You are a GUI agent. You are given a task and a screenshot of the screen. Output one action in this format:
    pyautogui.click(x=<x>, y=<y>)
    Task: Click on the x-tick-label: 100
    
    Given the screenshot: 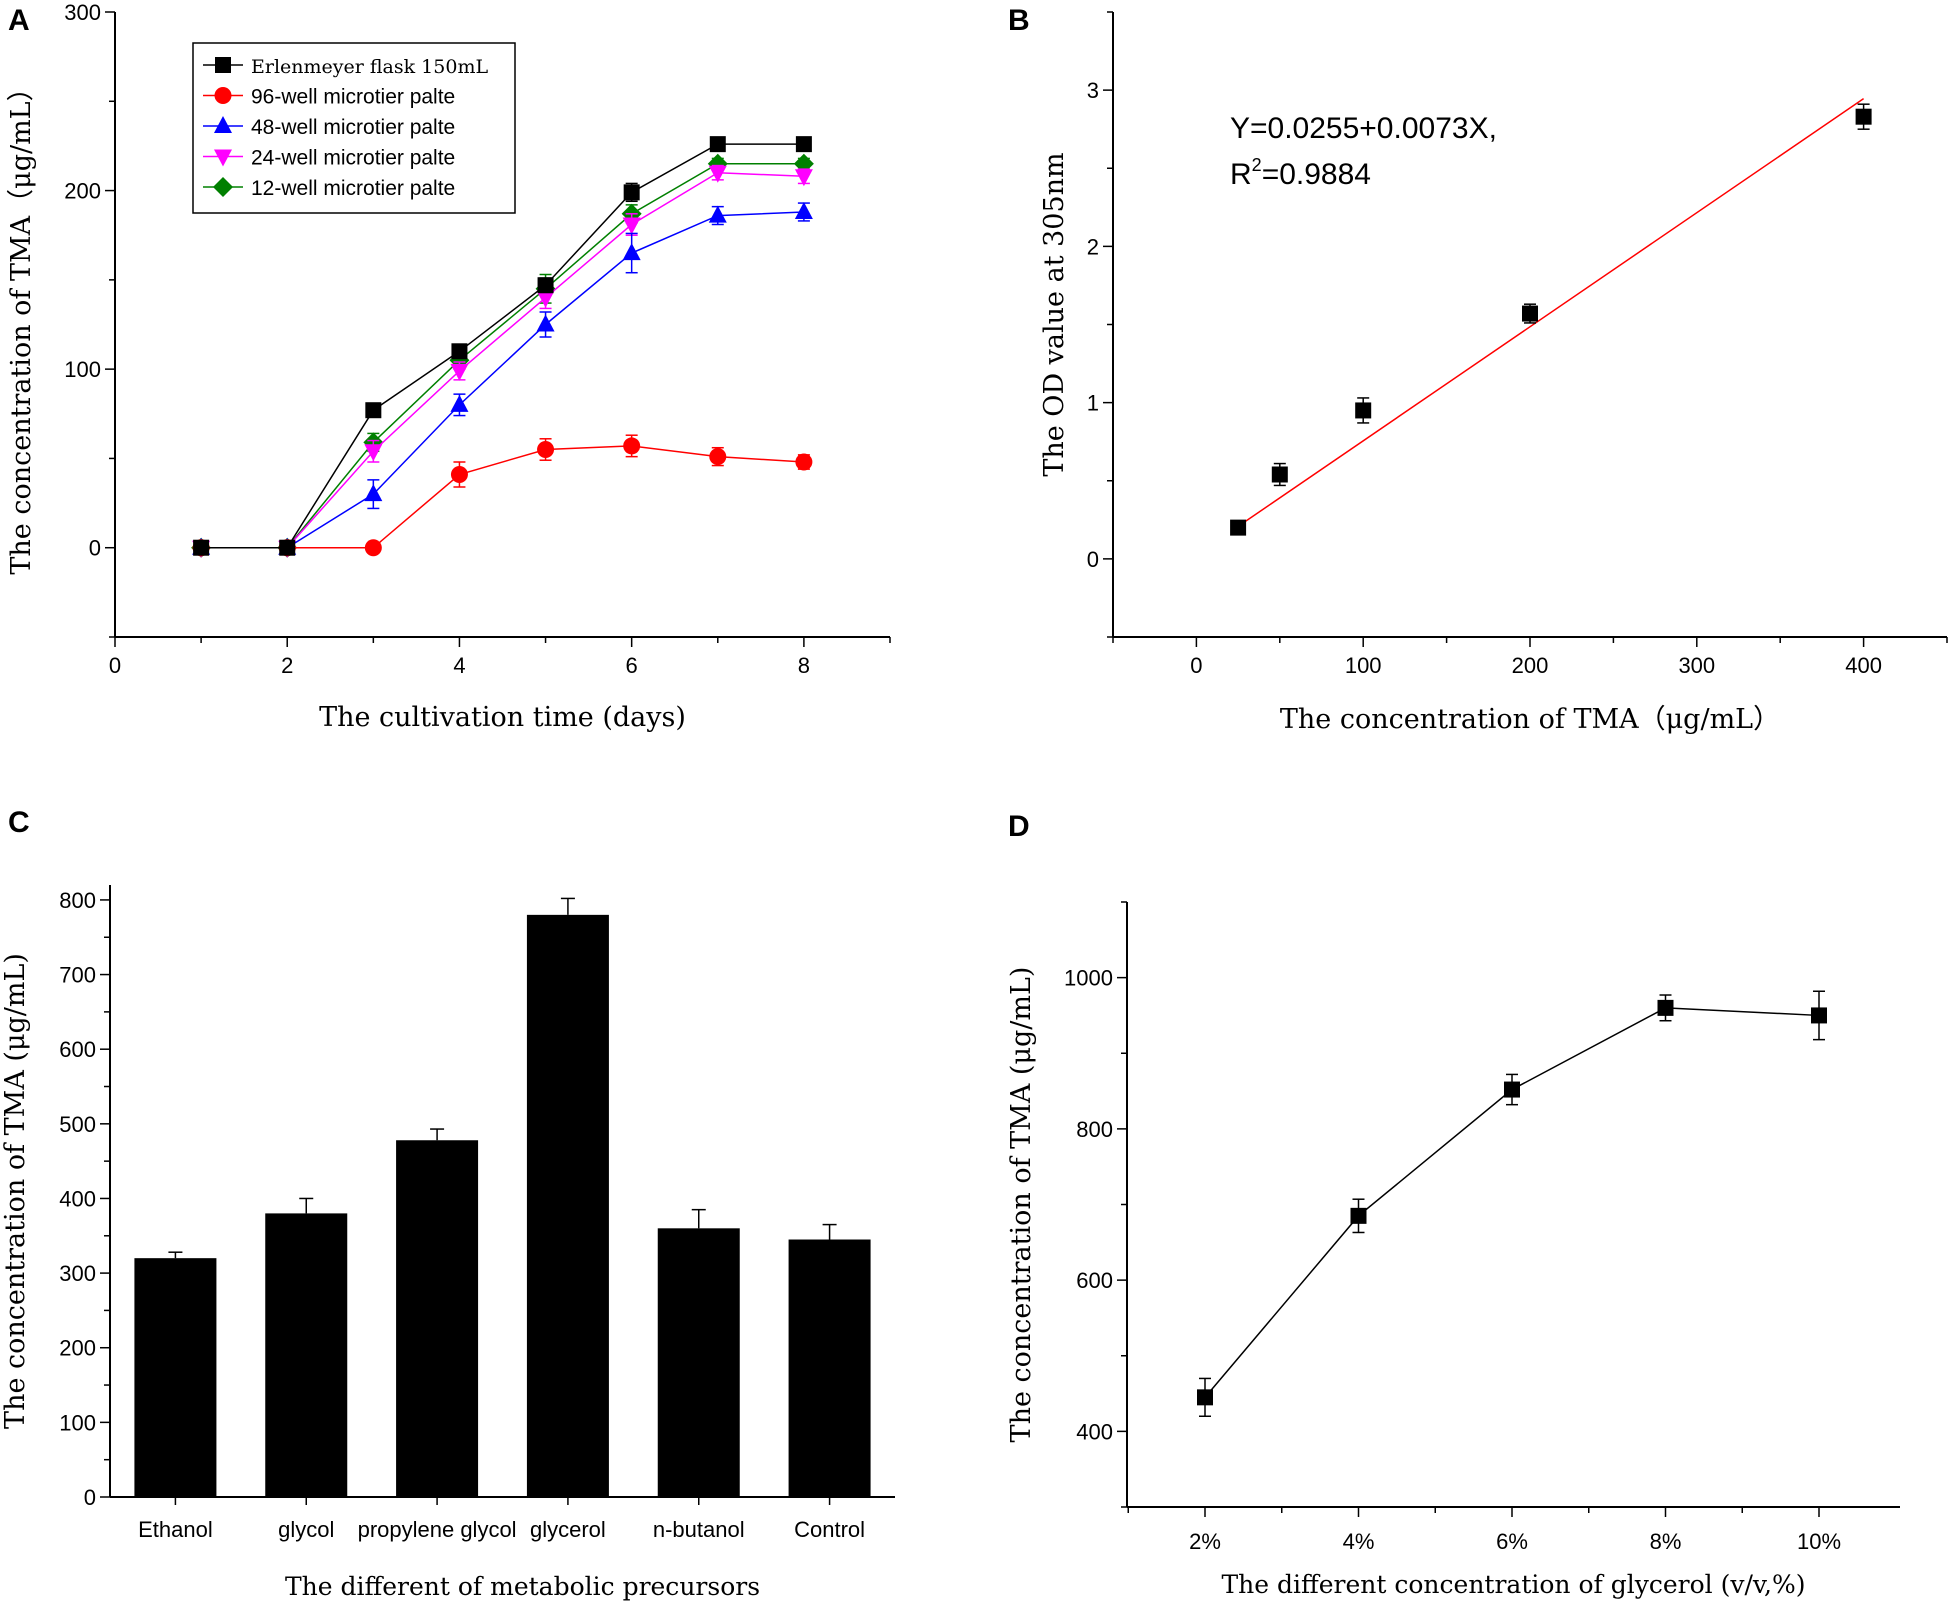 What is the action you would take?
    pyautogui.click(x=1363, y=665)
    